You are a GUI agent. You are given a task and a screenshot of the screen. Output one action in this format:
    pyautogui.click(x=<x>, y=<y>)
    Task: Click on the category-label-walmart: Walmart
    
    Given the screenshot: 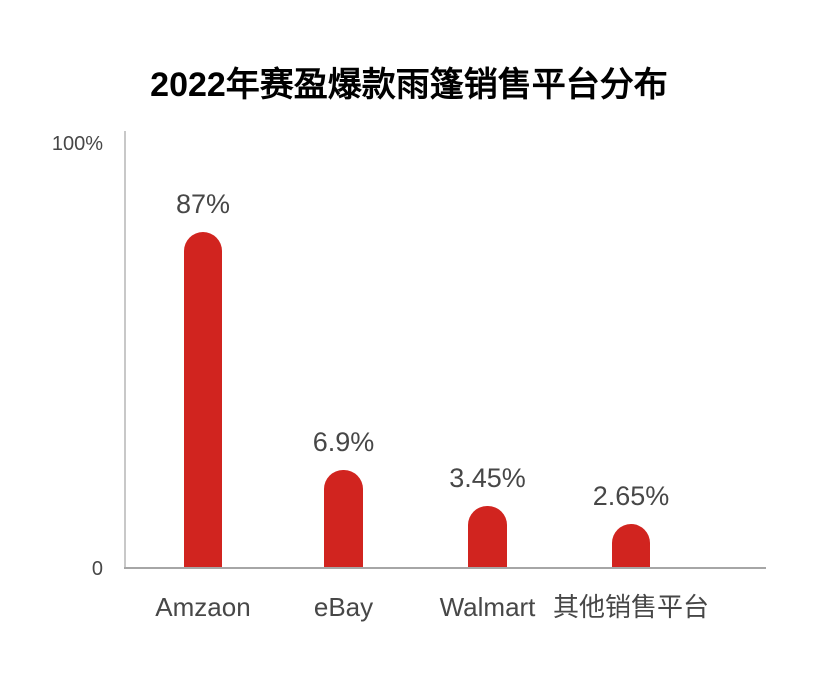 What is the action you would take?
    pyautogui.click(x=487, y=607)
    